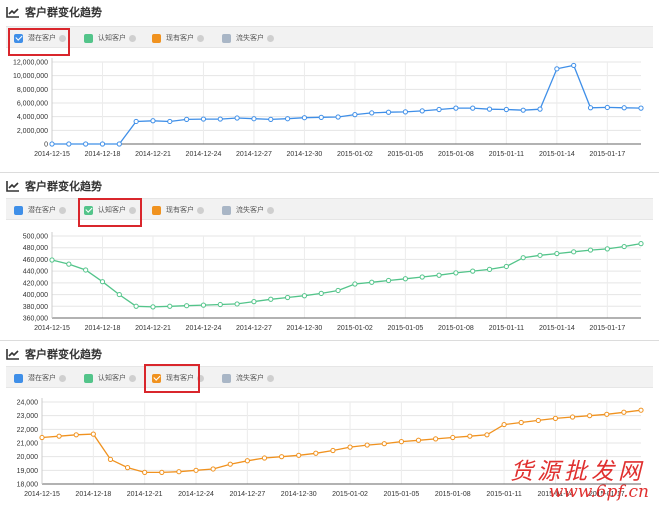 The height and width of the screenshot is (510, 659). Describe the element at coordinates (88, 210) in the screenshot. I see `legend-checkbox-checked-icon` at that location.